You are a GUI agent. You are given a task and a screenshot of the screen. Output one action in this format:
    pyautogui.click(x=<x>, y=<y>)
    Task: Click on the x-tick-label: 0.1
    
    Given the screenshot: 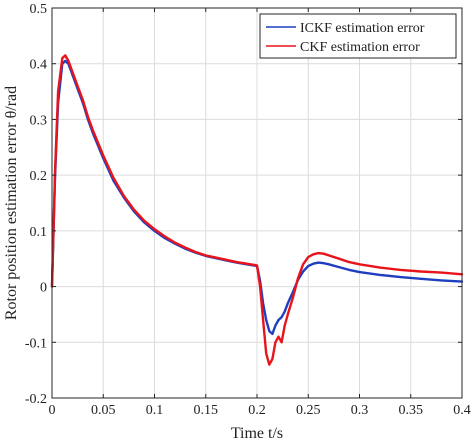 What is the action you would take?
    pyautogui.click(x=155, y=410)
    